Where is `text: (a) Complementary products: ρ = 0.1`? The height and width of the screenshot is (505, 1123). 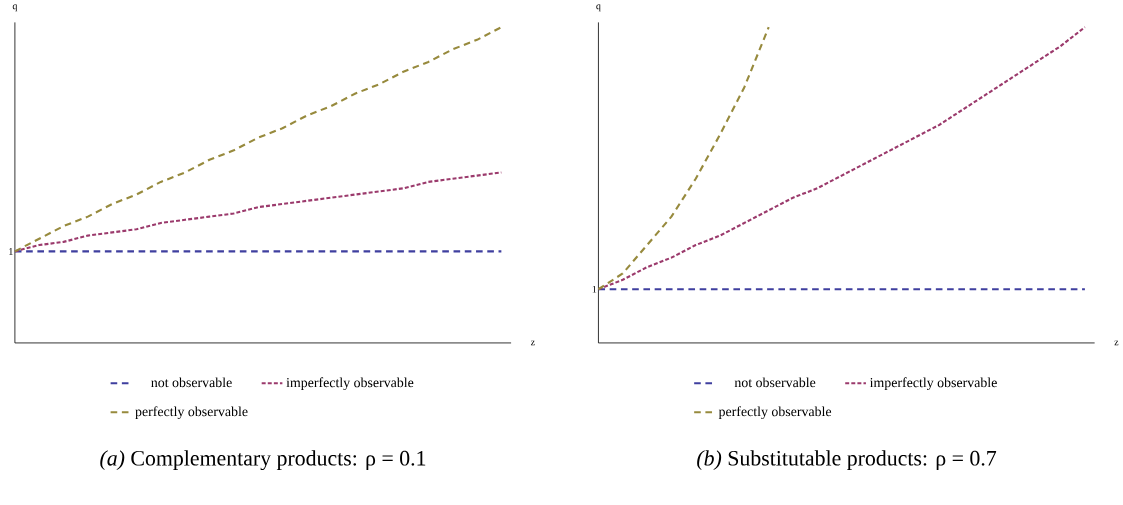
text: (a) Complementary products: ρ = 0.1 is located at coordinates (263, 460).